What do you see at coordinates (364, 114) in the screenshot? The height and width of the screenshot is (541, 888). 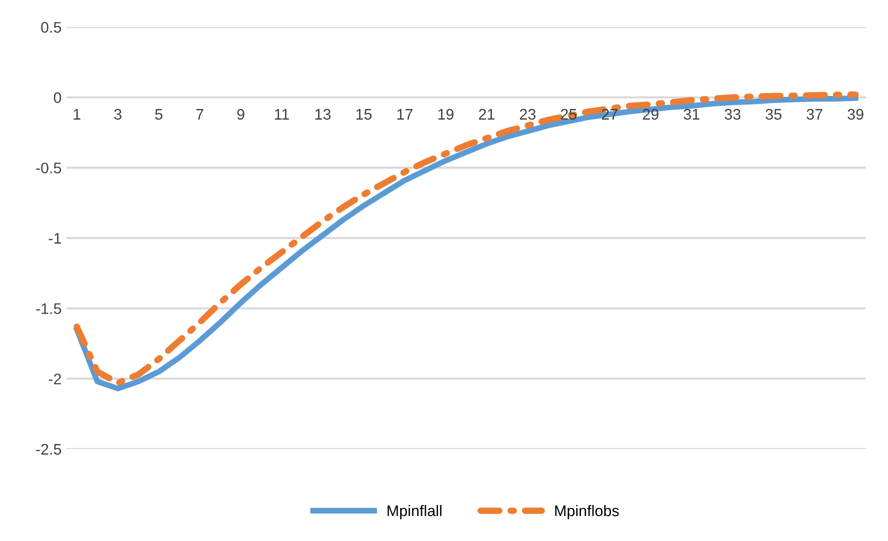 I see `x-tick-label: 15` at bounding box center [364, 114].